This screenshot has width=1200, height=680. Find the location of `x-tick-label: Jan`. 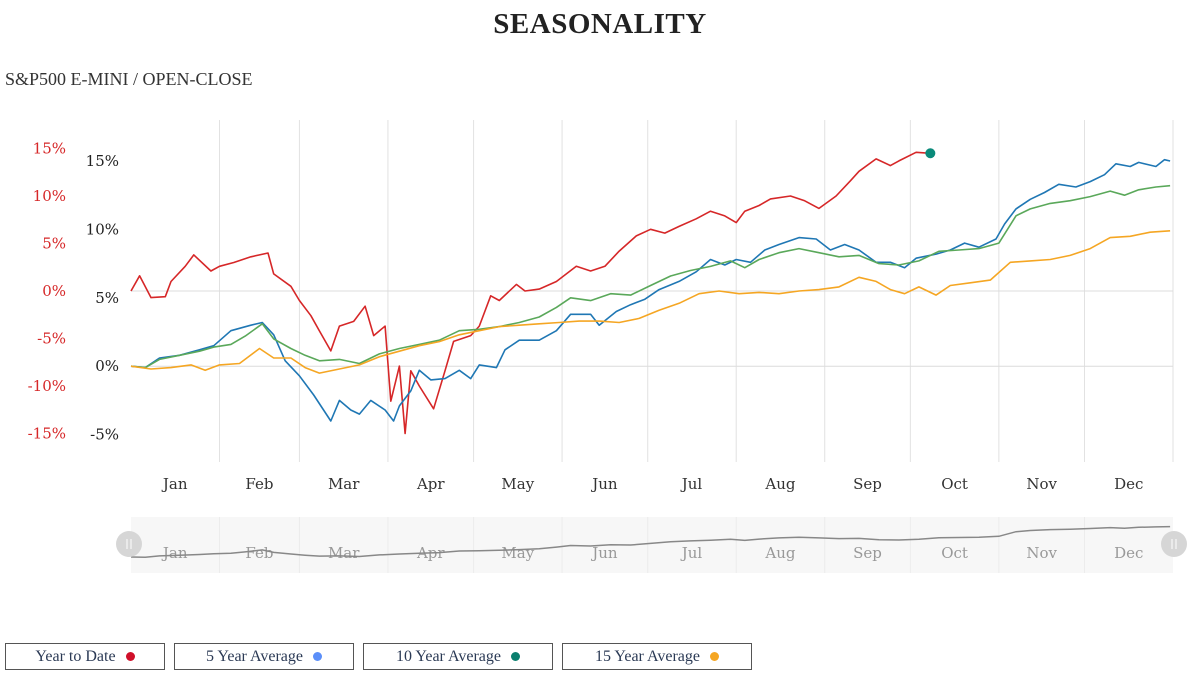

x-tick-label: Jan is located at coordinates (174, 484).